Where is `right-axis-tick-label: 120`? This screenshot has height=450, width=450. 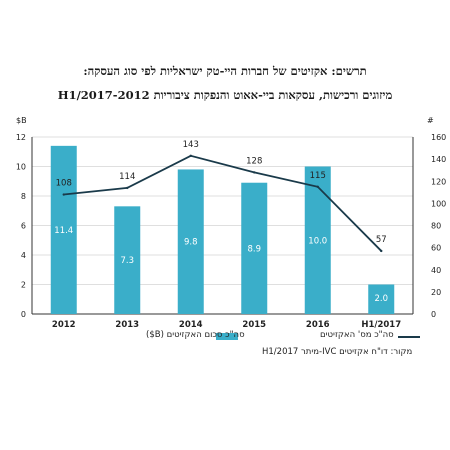 right-axis-tick-label: 120 is located at coordinates (438, 181).